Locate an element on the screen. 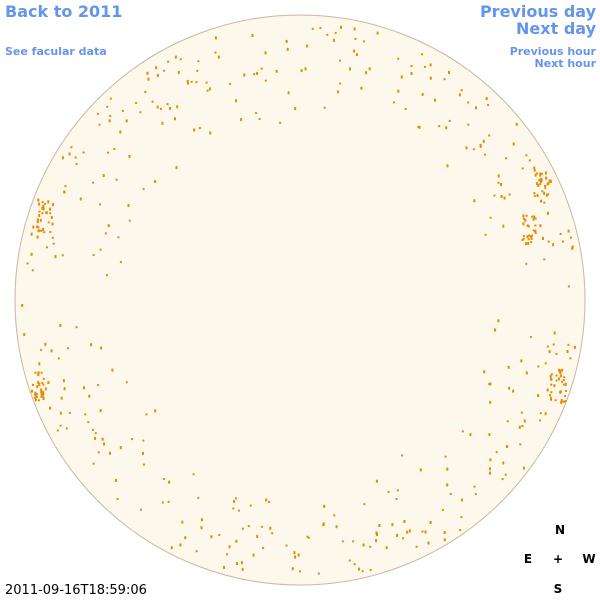 The image size is (600, 600). next-day-link: Next day is located at coordinates (556, 28).